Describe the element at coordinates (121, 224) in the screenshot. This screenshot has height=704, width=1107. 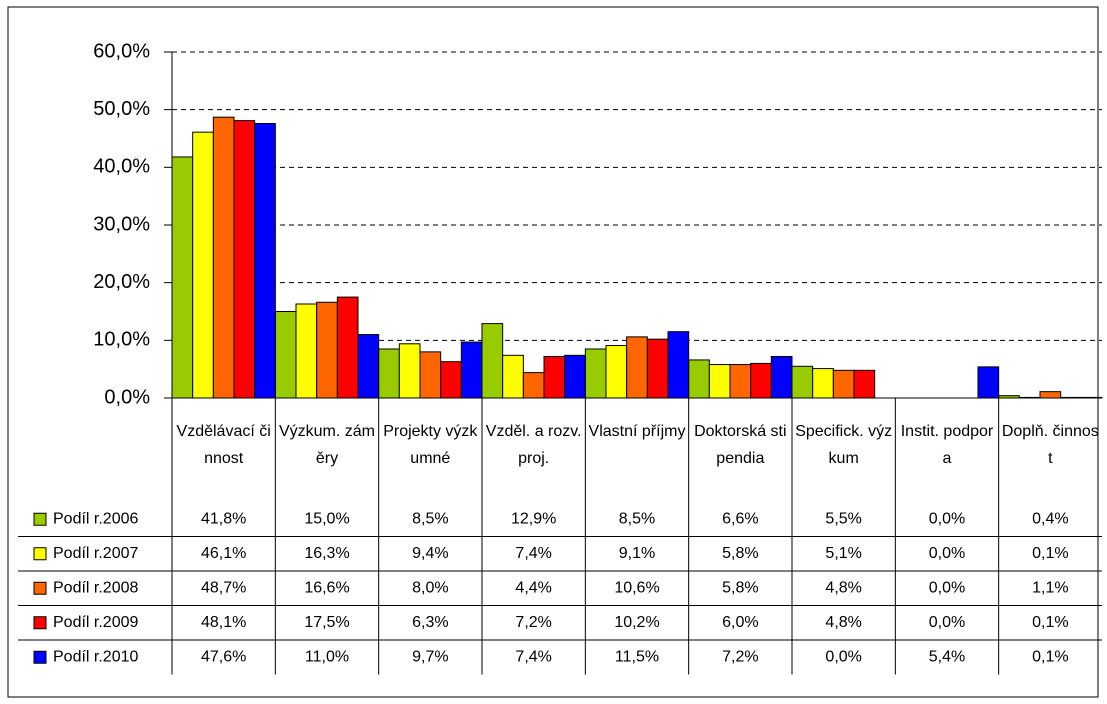
I see `y-tick-label: 30,0%` at that location.